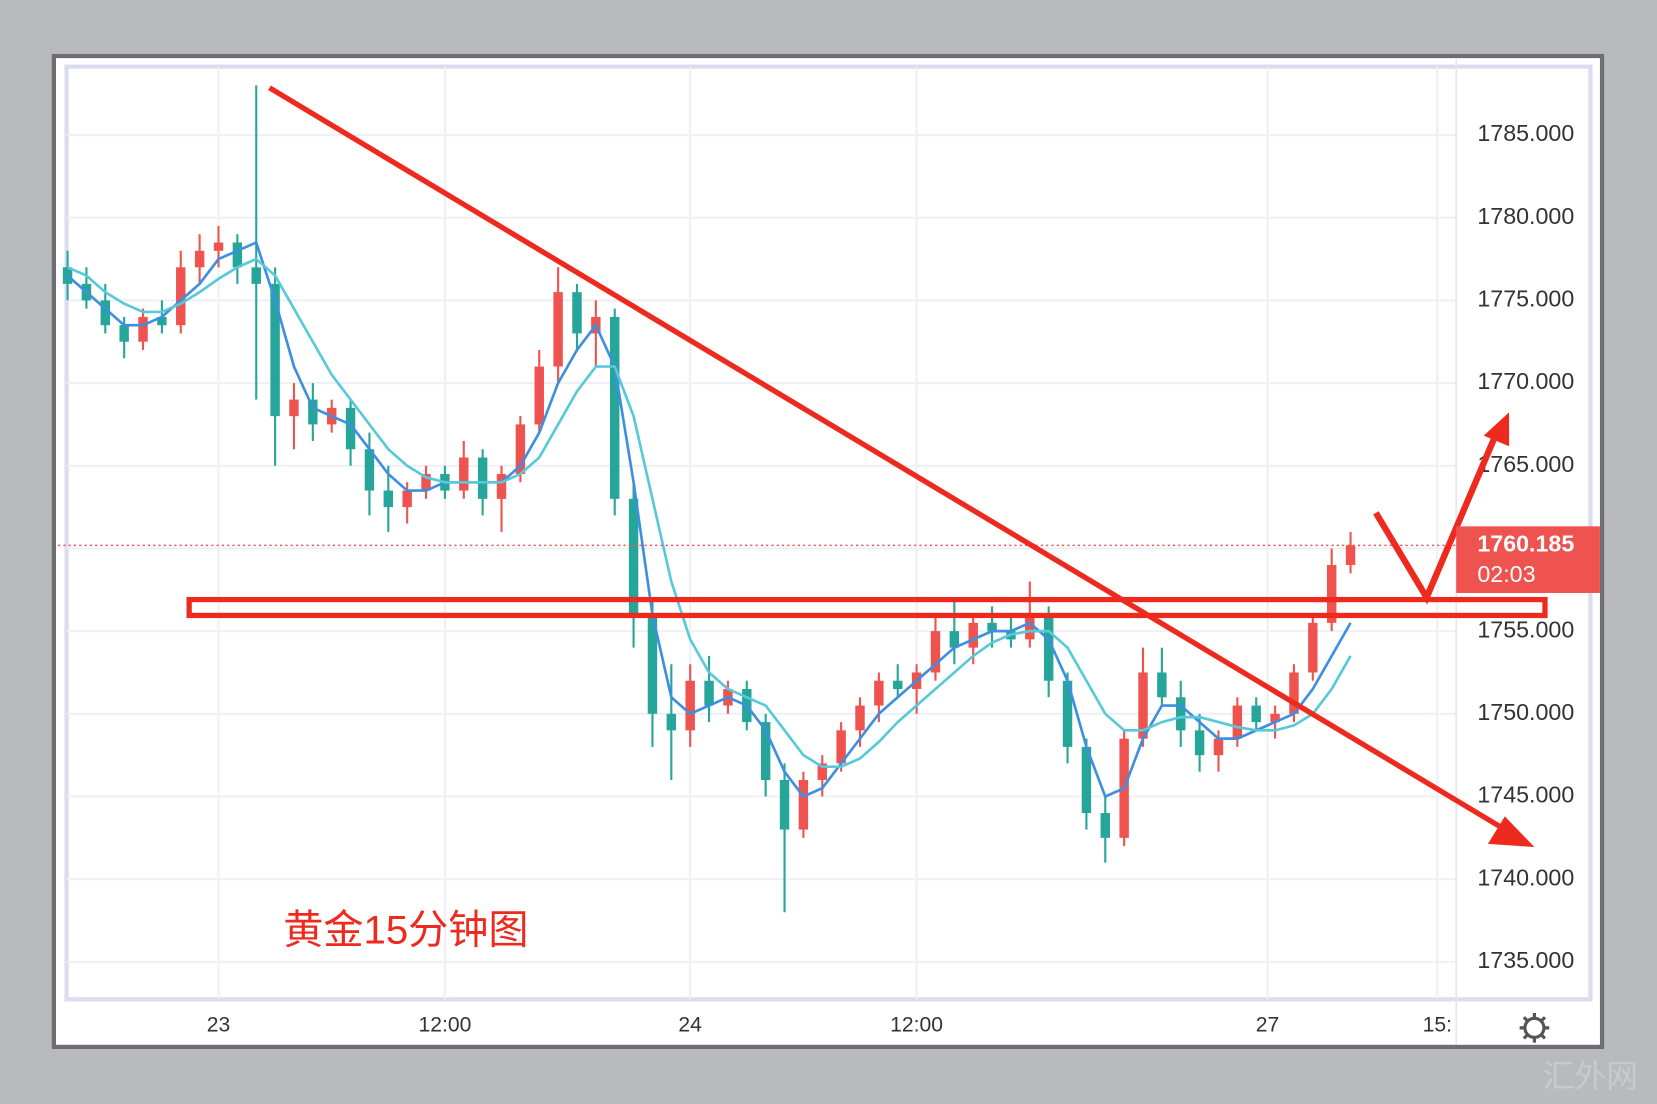 Image resolution: width=1657 pixels, height=1104 pixels. I want to click on settings-icon, so click(1534, 1028).